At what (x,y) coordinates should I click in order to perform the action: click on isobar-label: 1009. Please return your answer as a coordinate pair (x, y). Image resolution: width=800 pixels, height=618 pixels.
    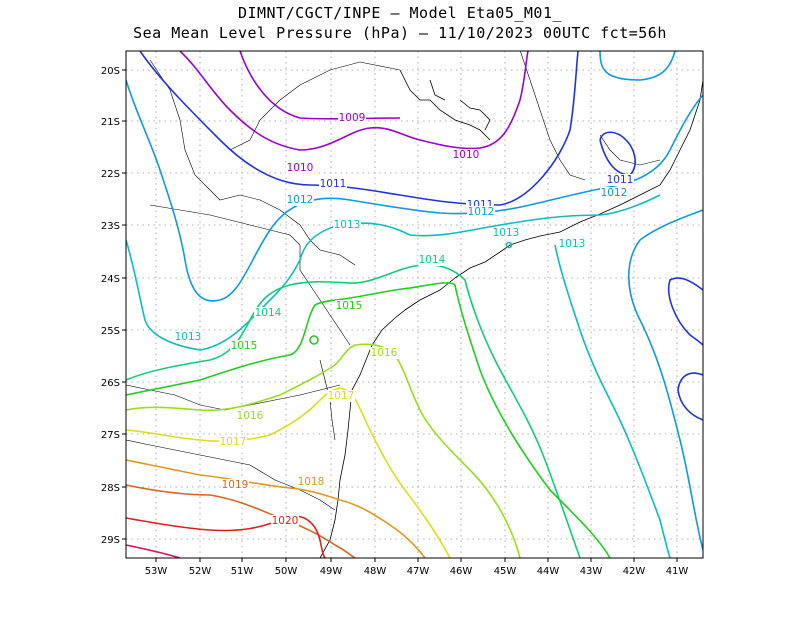
    Looking at the image, I should click on (352, 118).